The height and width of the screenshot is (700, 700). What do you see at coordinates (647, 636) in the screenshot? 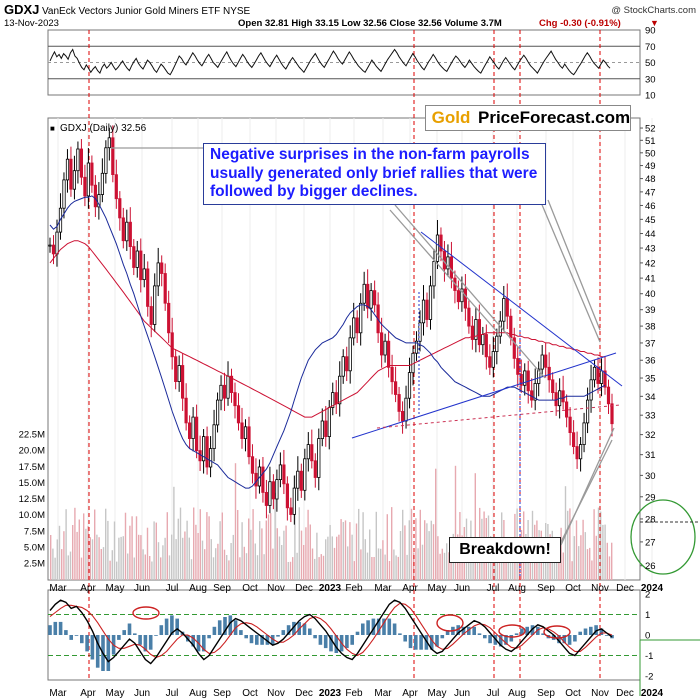
I see `macd-tick-label: 0` at bounding box center [647, 636].